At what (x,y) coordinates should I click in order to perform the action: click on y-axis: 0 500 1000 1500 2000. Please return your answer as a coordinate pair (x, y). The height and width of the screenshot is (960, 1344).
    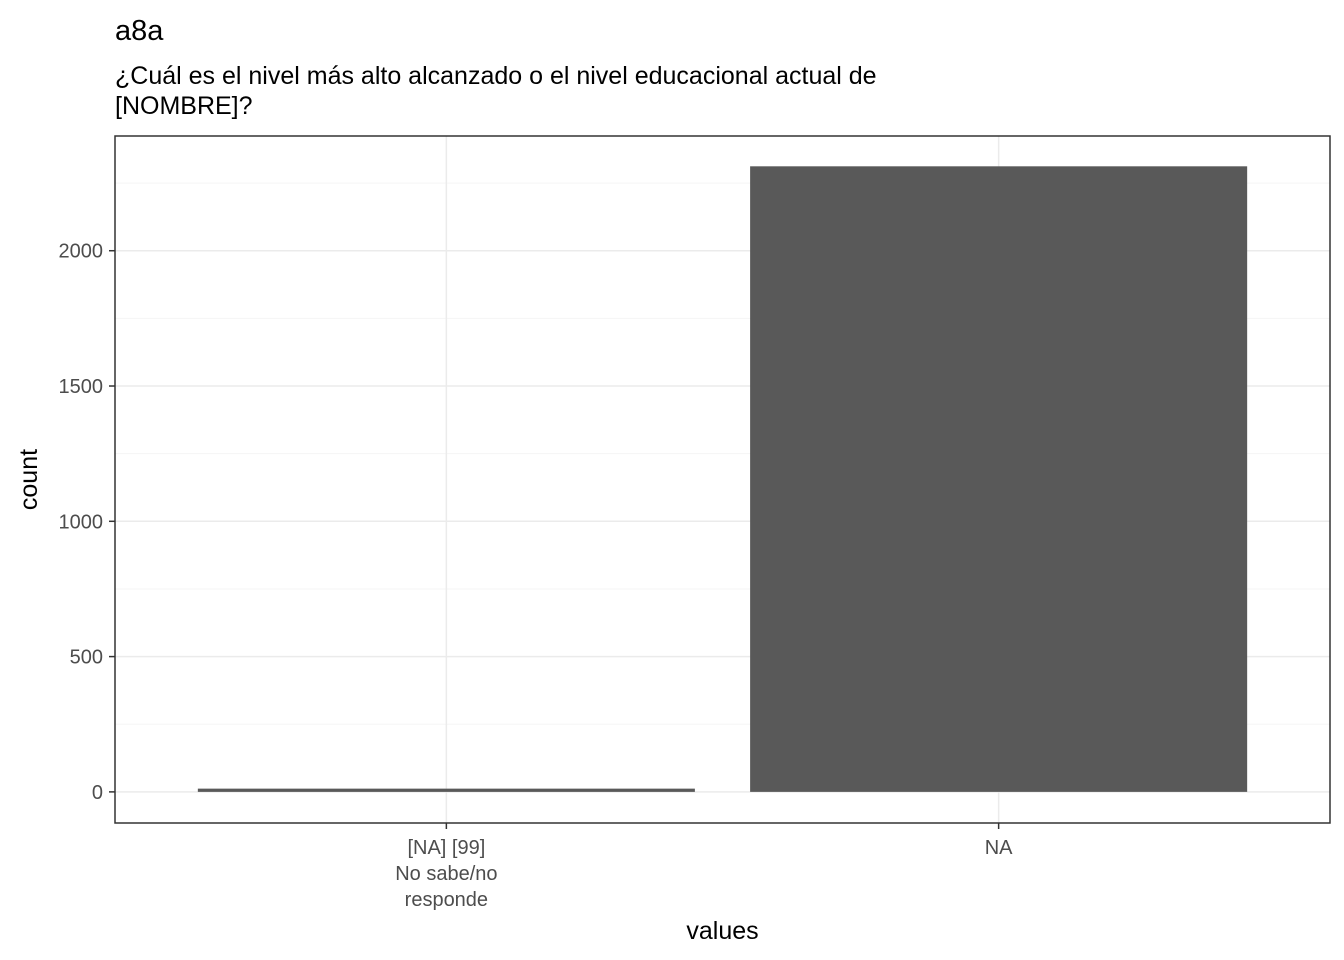
    Looking at the image, I should click on (87, 522).